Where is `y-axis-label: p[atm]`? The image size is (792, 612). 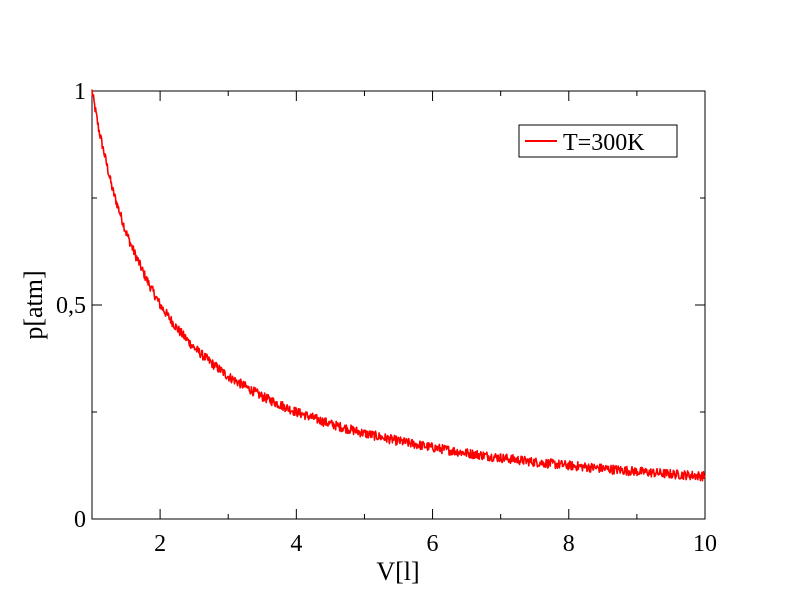 y-axis-label: p[atm] is located at coordinates (33, 304).